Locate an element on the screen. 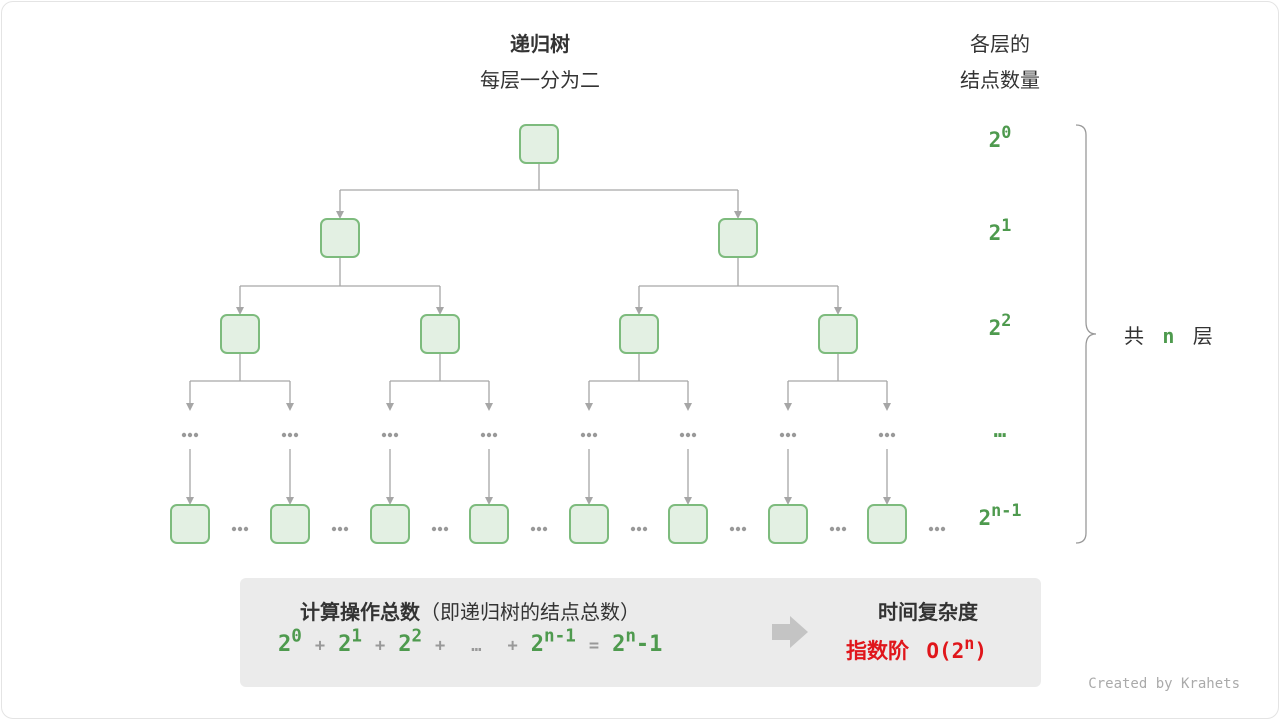 The height and width of the screenshot is (720, 1280). level-count-2: 22 is located at coordinates (1000, 325).